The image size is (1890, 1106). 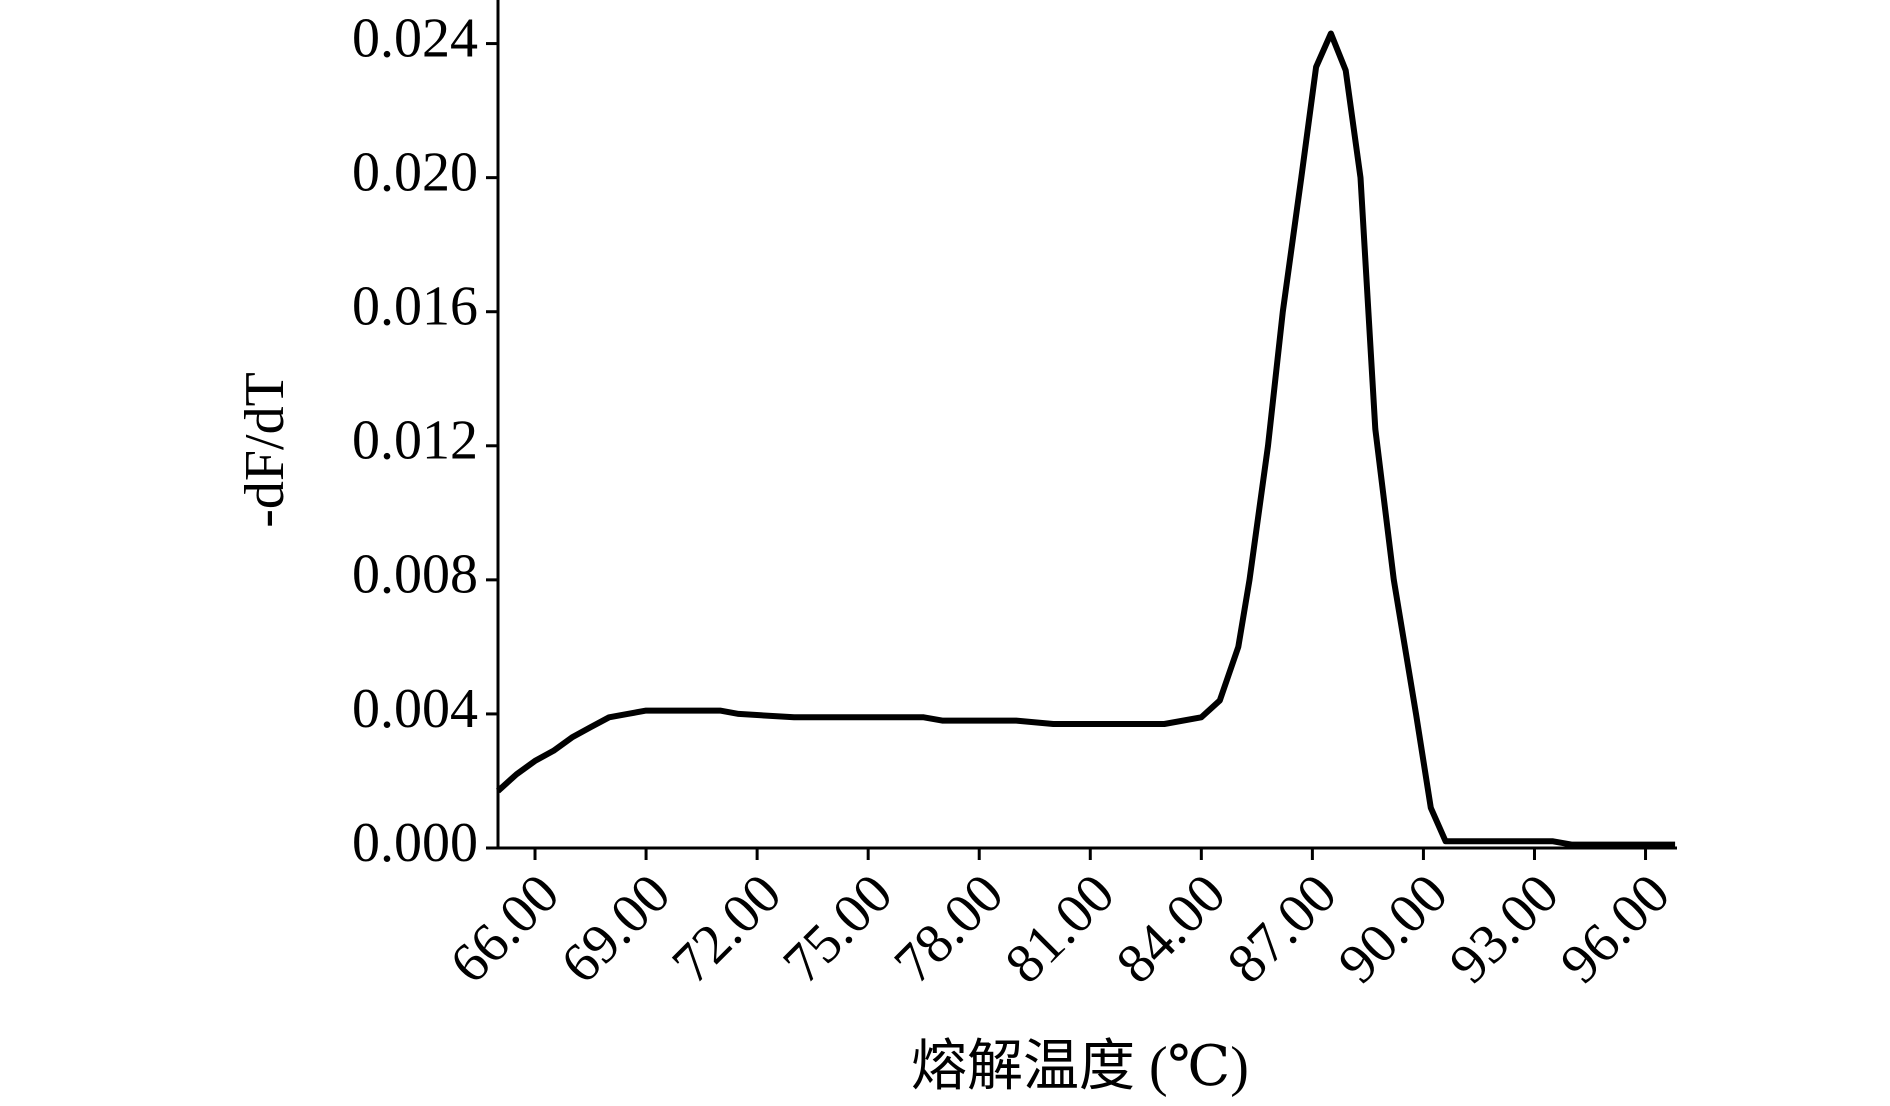 I want to click on y-tick-label: 0.004, so click(x=415, y=709).